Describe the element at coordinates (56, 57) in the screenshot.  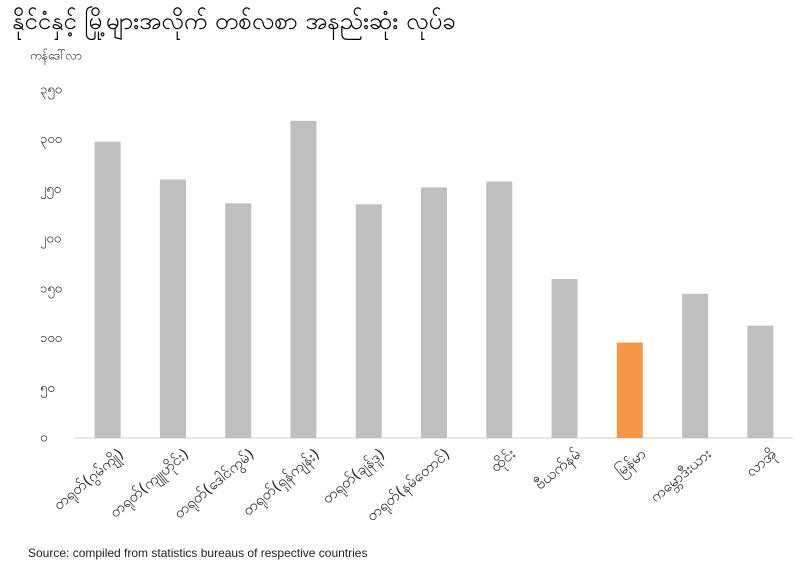
I see `y-axis-label: ကန်ဒေါ်လာ` at that location.